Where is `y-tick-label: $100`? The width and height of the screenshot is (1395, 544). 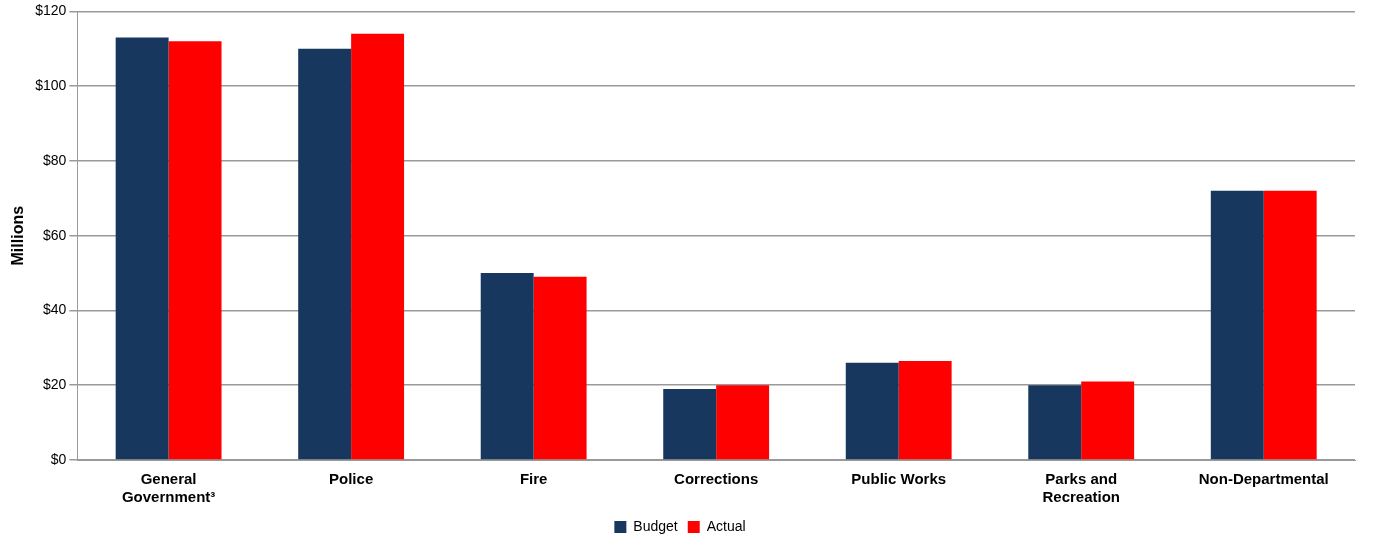
y-tick-label: $100 is located at coordinates (51, 85).